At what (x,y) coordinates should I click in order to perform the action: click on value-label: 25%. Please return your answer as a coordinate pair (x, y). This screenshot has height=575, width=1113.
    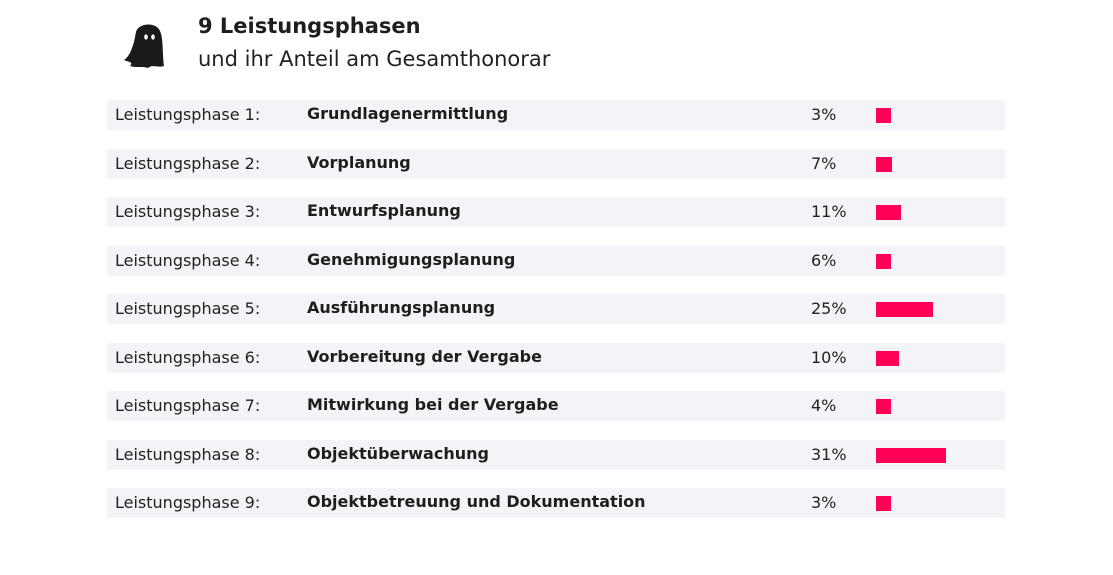
    Looking at the image, I should click on (829, 308).